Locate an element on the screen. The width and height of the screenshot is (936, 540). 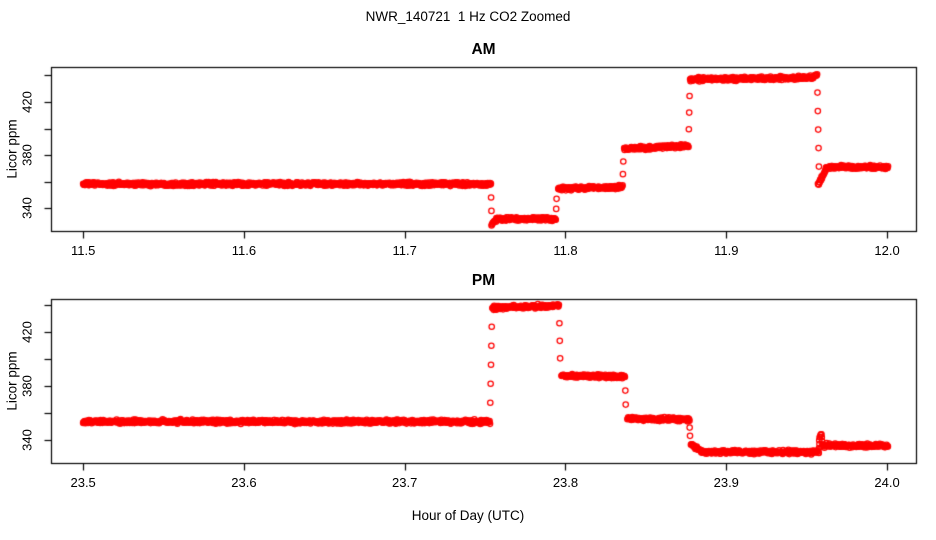
y-axis-label-am: Licor ppm is located at coordinates (12, 149).